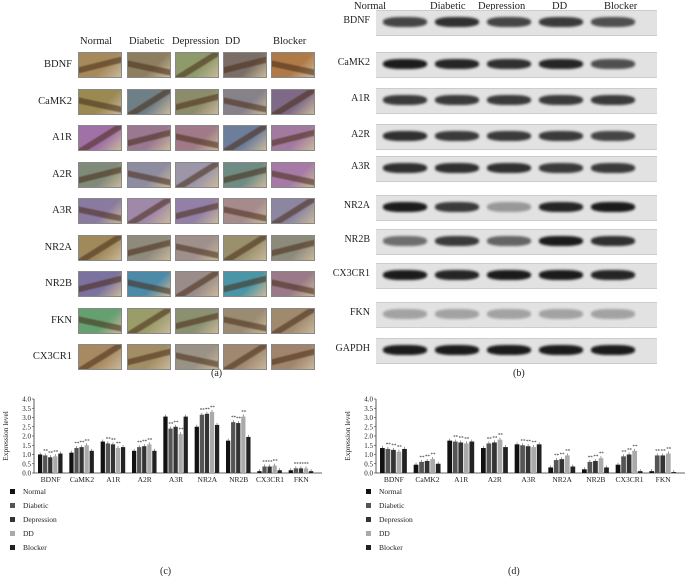 This screenshot has width=687, height=579. What do you see at coordinates (147, 41) in the screenshot?
I see `panel-a-col-diabetic: Diabetic` at bounding box center [147, 41].